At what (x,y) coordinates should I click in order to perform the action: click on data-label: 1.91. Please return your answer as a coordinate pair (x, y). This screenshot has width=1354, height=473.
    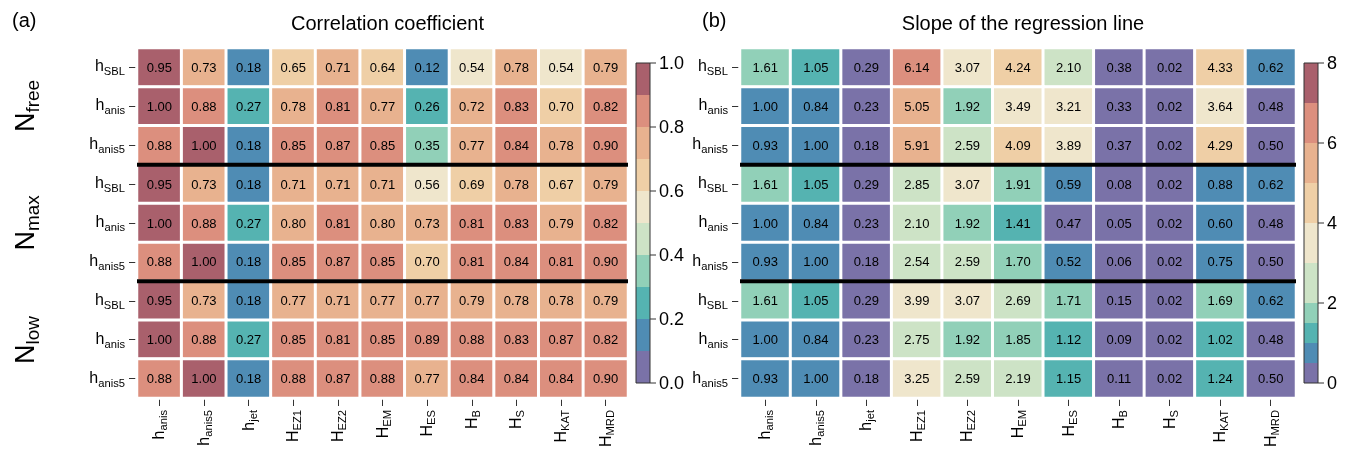
    Looking at the image, I should click on (1018, 184).